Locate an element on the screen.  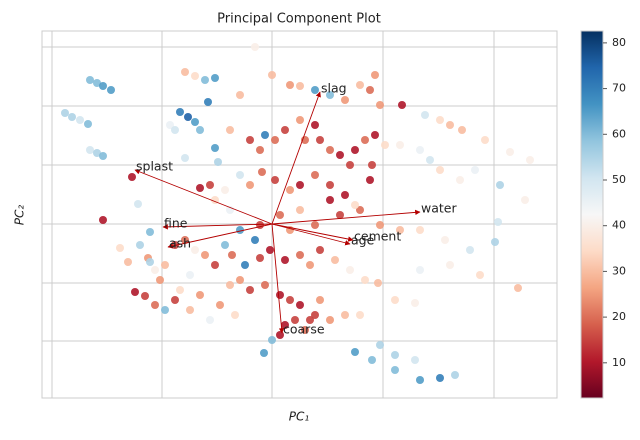
feature-label: splast is located at coordinates (154, 166).